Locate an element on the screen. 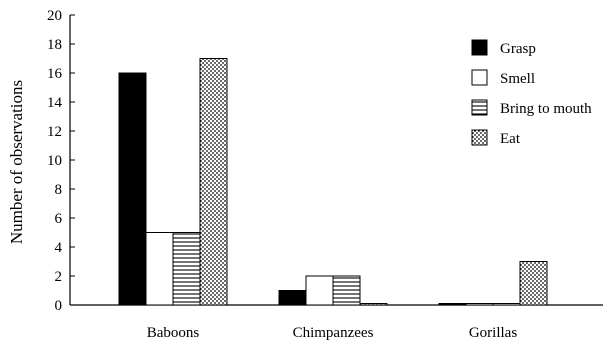 The image size is (613, 346). bar-eat-baboons is located at coordinates (213, 182).